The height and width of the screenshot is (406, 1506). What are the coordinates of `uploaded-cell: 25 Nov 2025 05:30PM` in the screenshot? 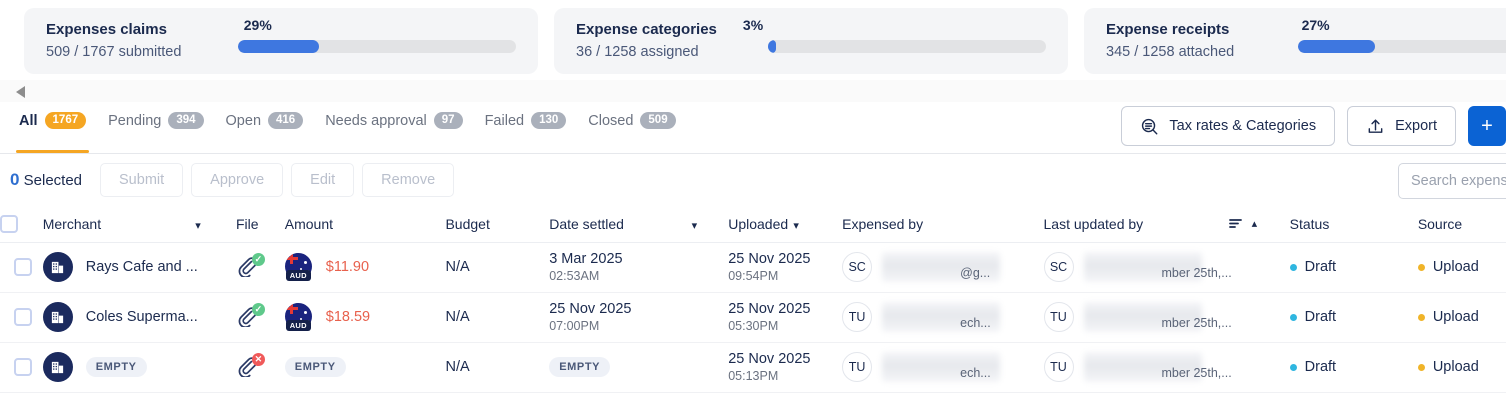 It's located at (785, 317).